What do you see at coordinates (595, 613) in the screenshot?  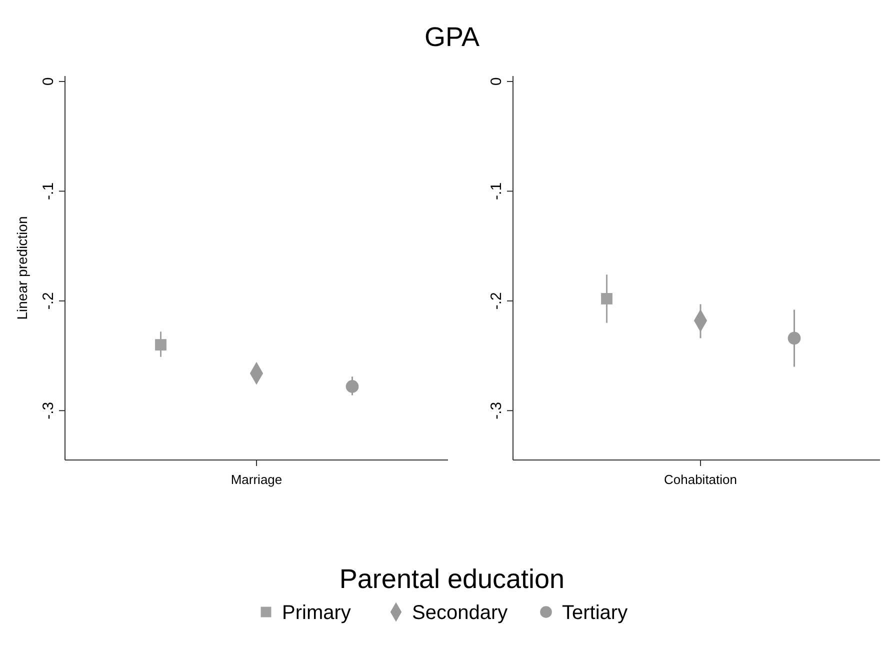 I see `legend-label: Tertiary` at bounding box center [595, 613].